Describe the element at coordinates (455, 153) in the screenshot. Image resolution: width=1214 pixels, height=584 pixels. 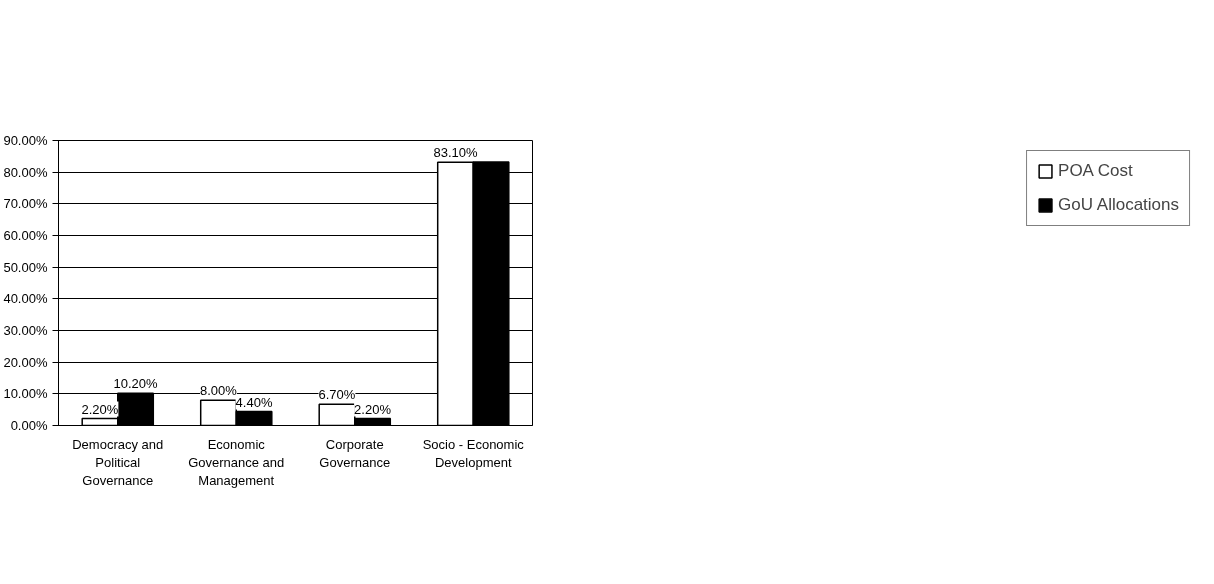
I see `data-label: 83.10%` at that location.